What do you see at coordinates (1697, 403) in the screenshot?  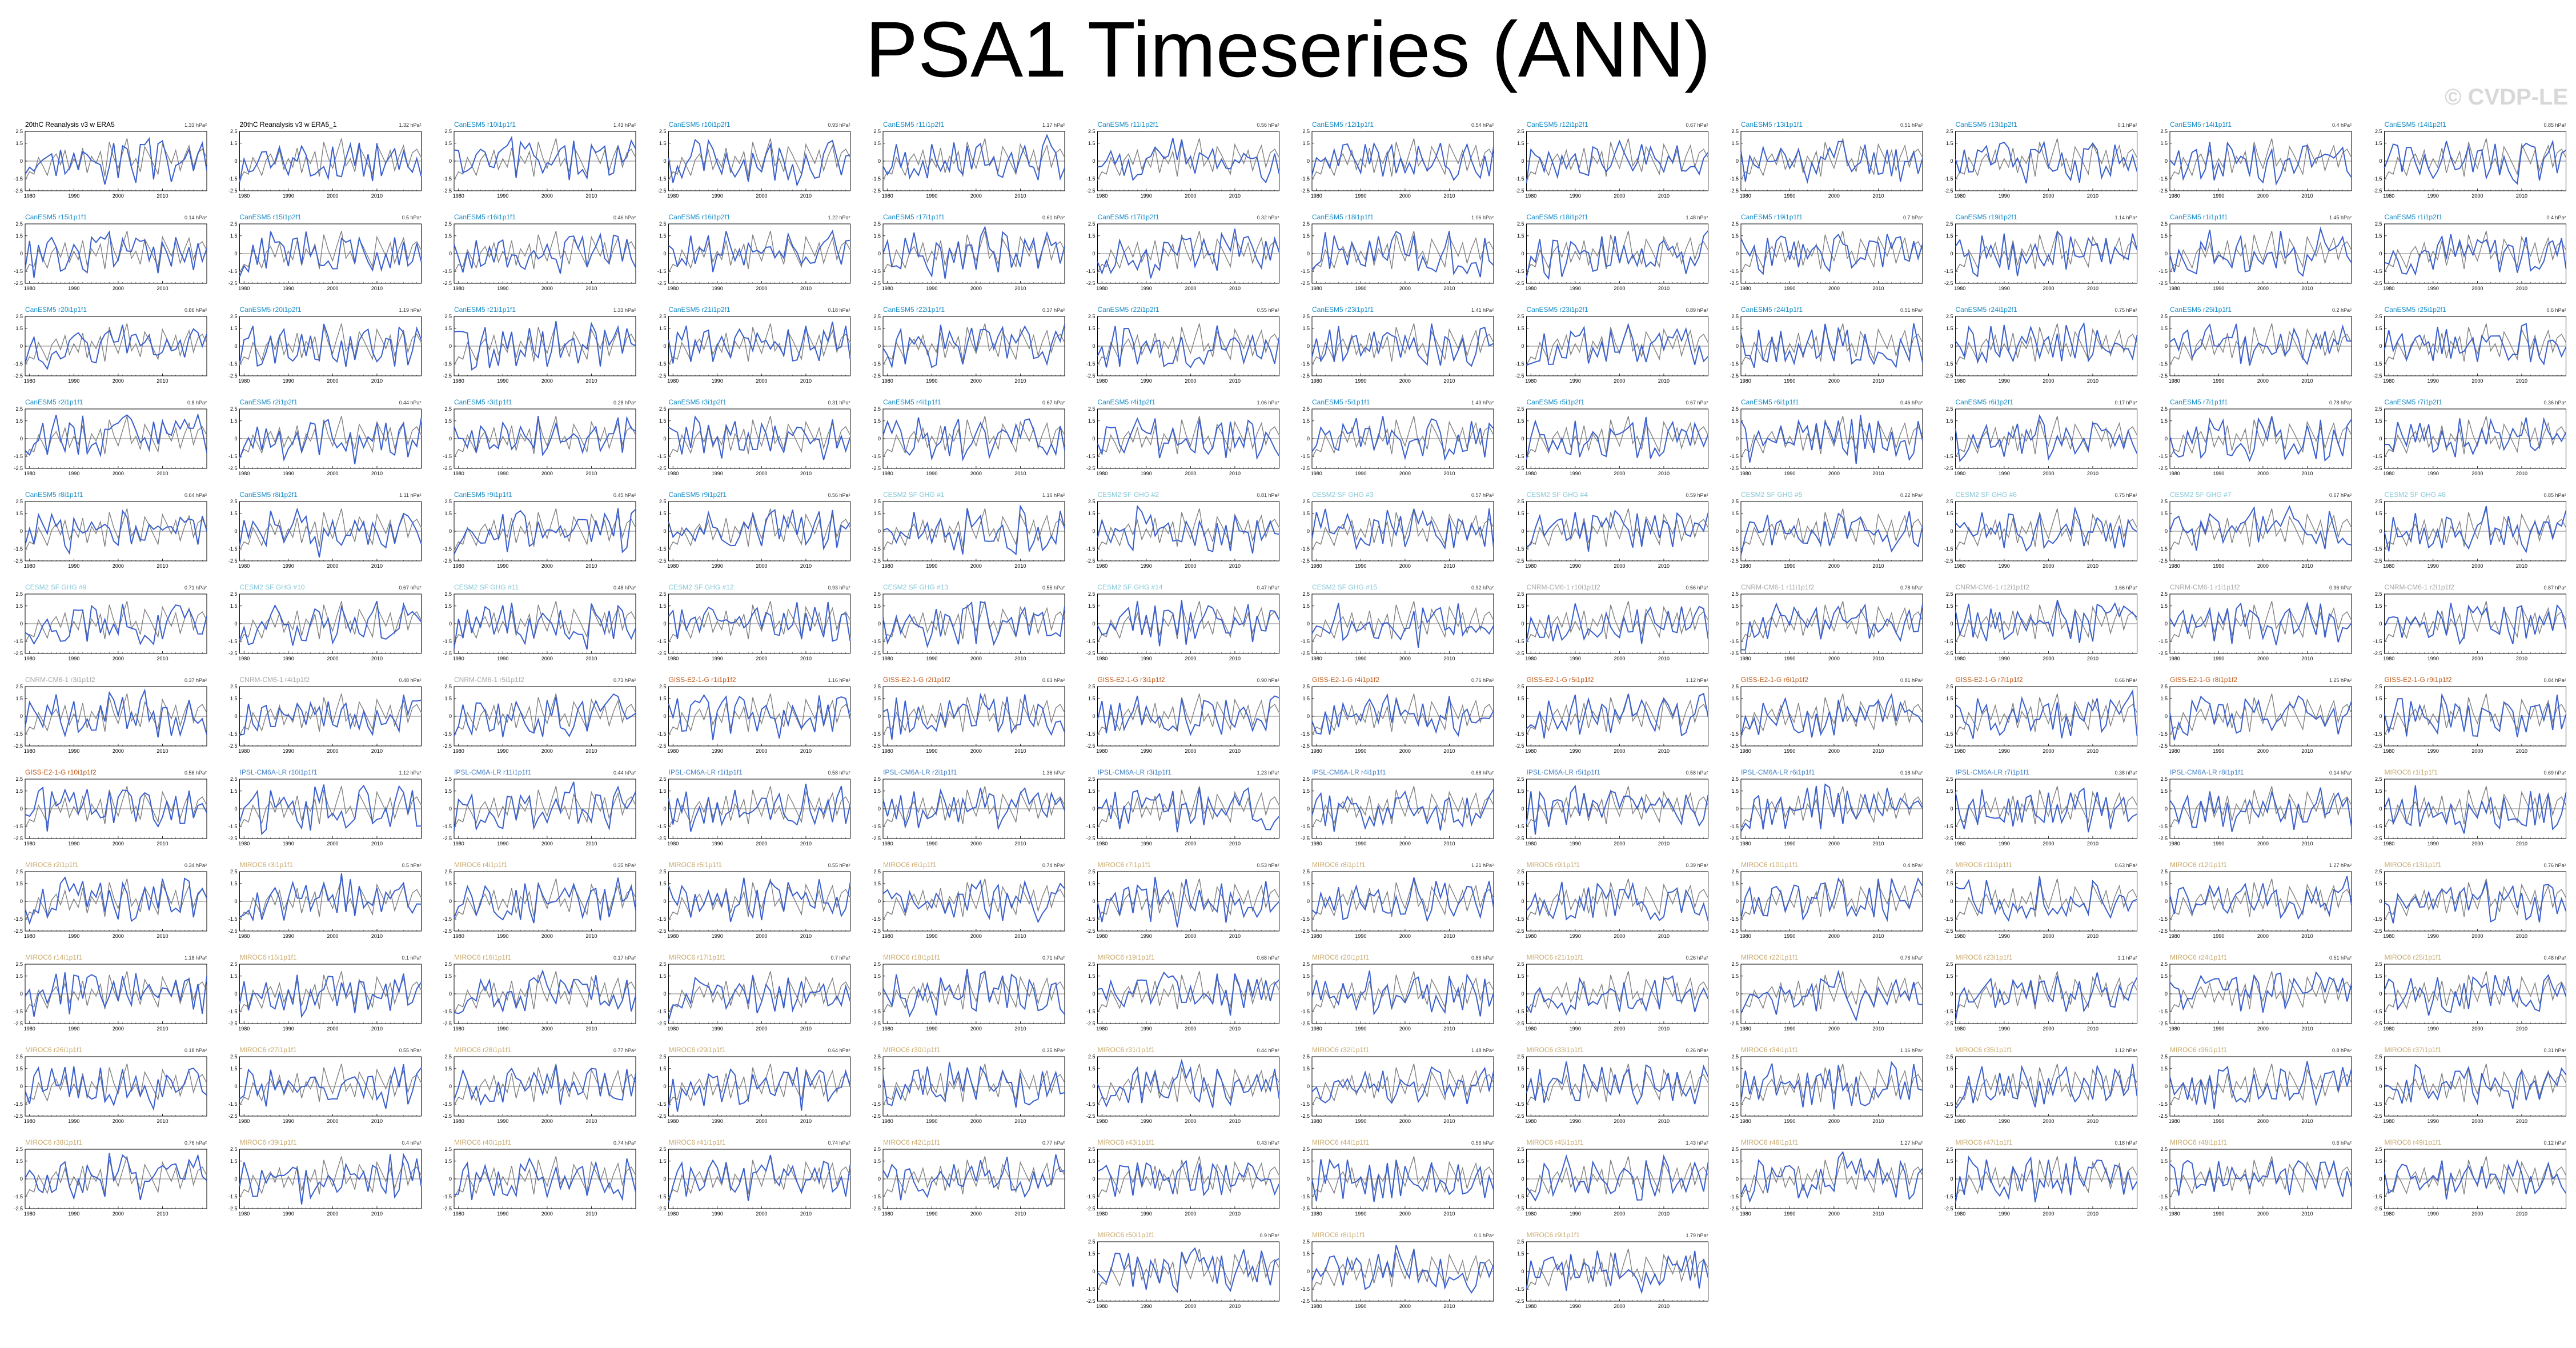 I see `panel-stat: 0.67 hPa²` at bounding box center [1697, 403].